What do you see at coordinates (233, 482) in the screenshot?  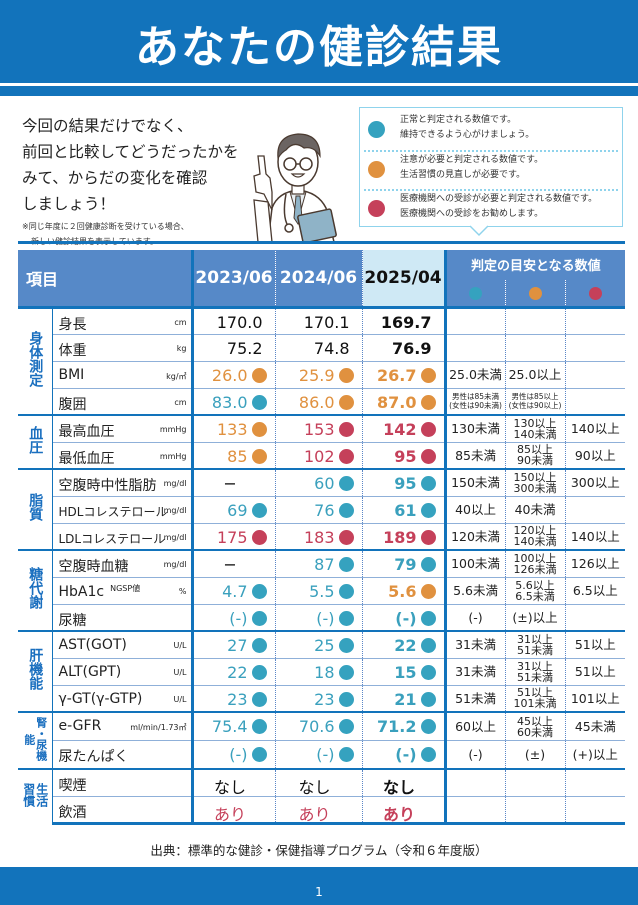 I see `result-value-cell: −` at bounding box center [233, 482].